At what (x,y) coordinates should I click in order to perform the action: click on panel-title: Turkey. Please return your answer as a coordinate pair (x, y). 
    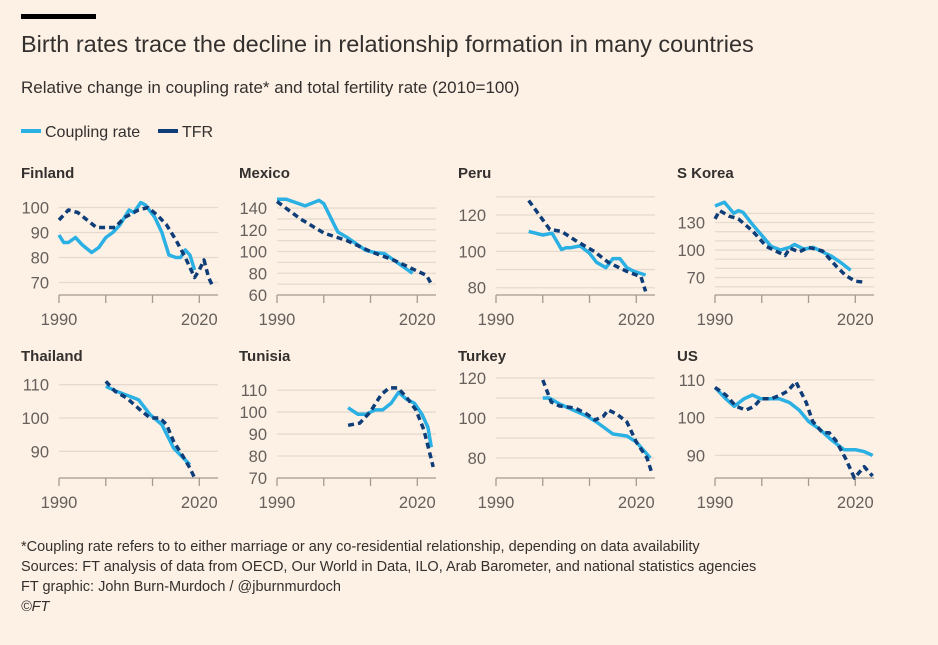
    Looking at the image, I should click on (482, 356).